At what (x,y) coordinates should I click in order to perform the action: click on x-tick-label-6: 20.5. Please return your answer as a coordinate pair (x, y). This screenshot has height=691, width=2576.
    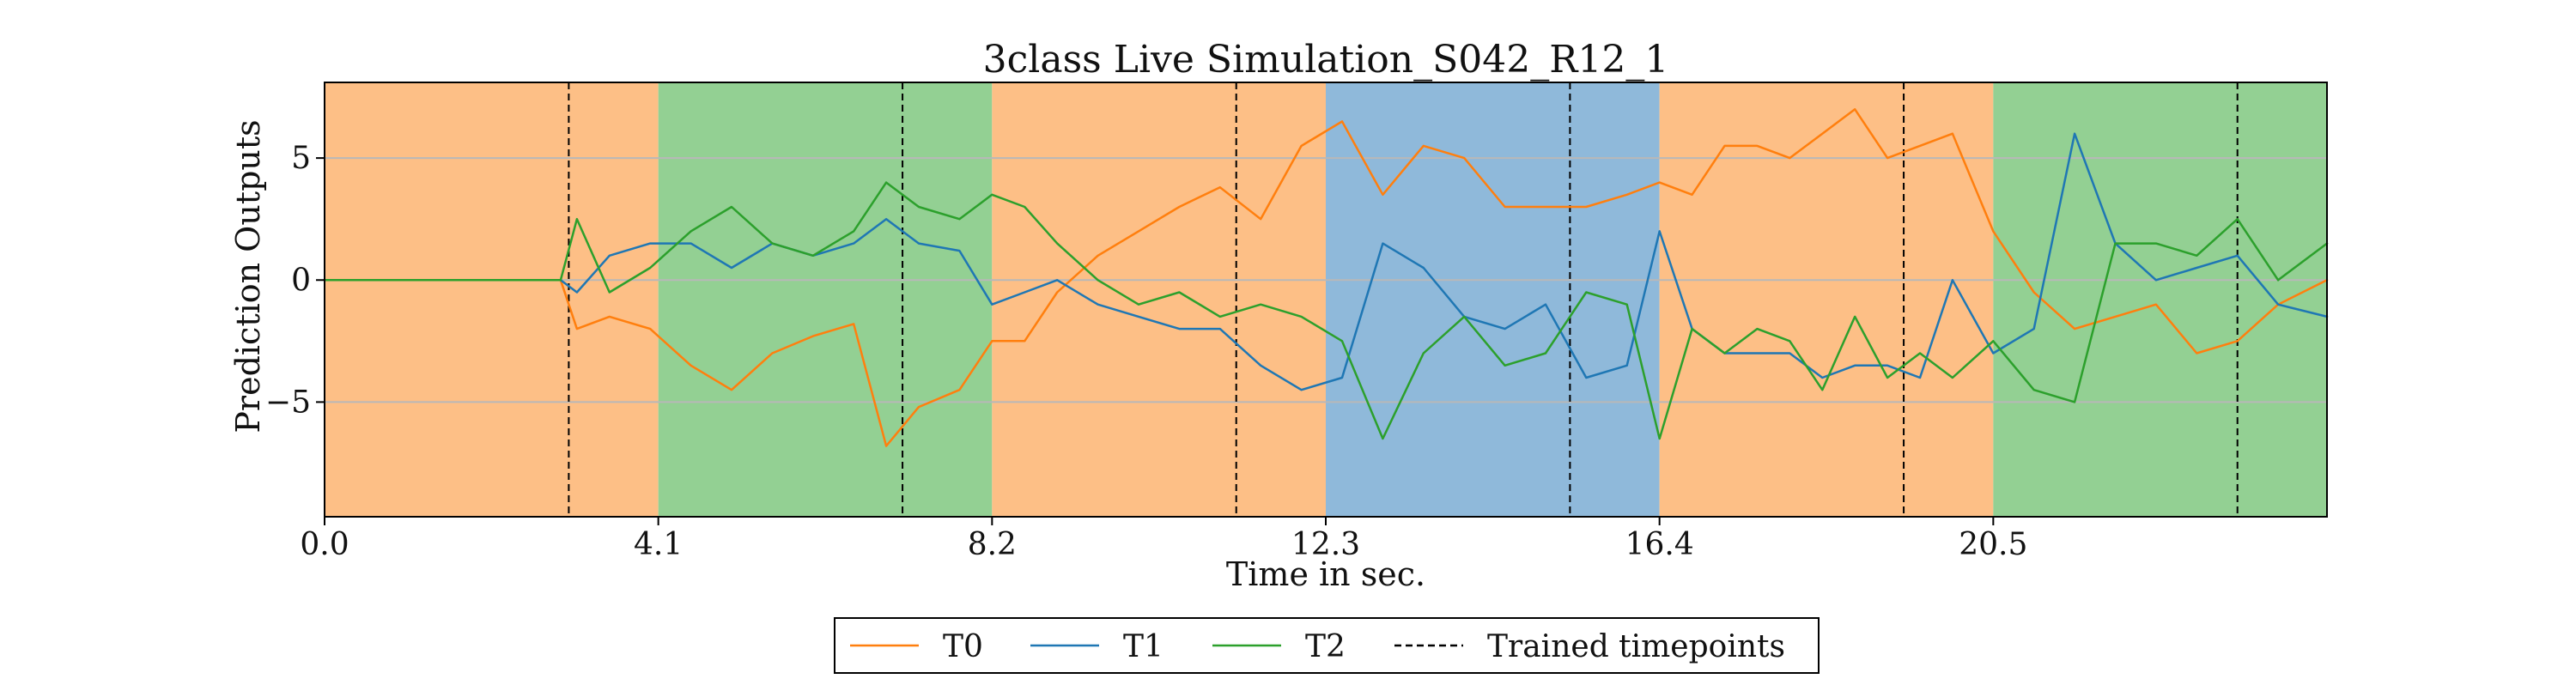
    Looking at the image, I should click on (1993, 544).